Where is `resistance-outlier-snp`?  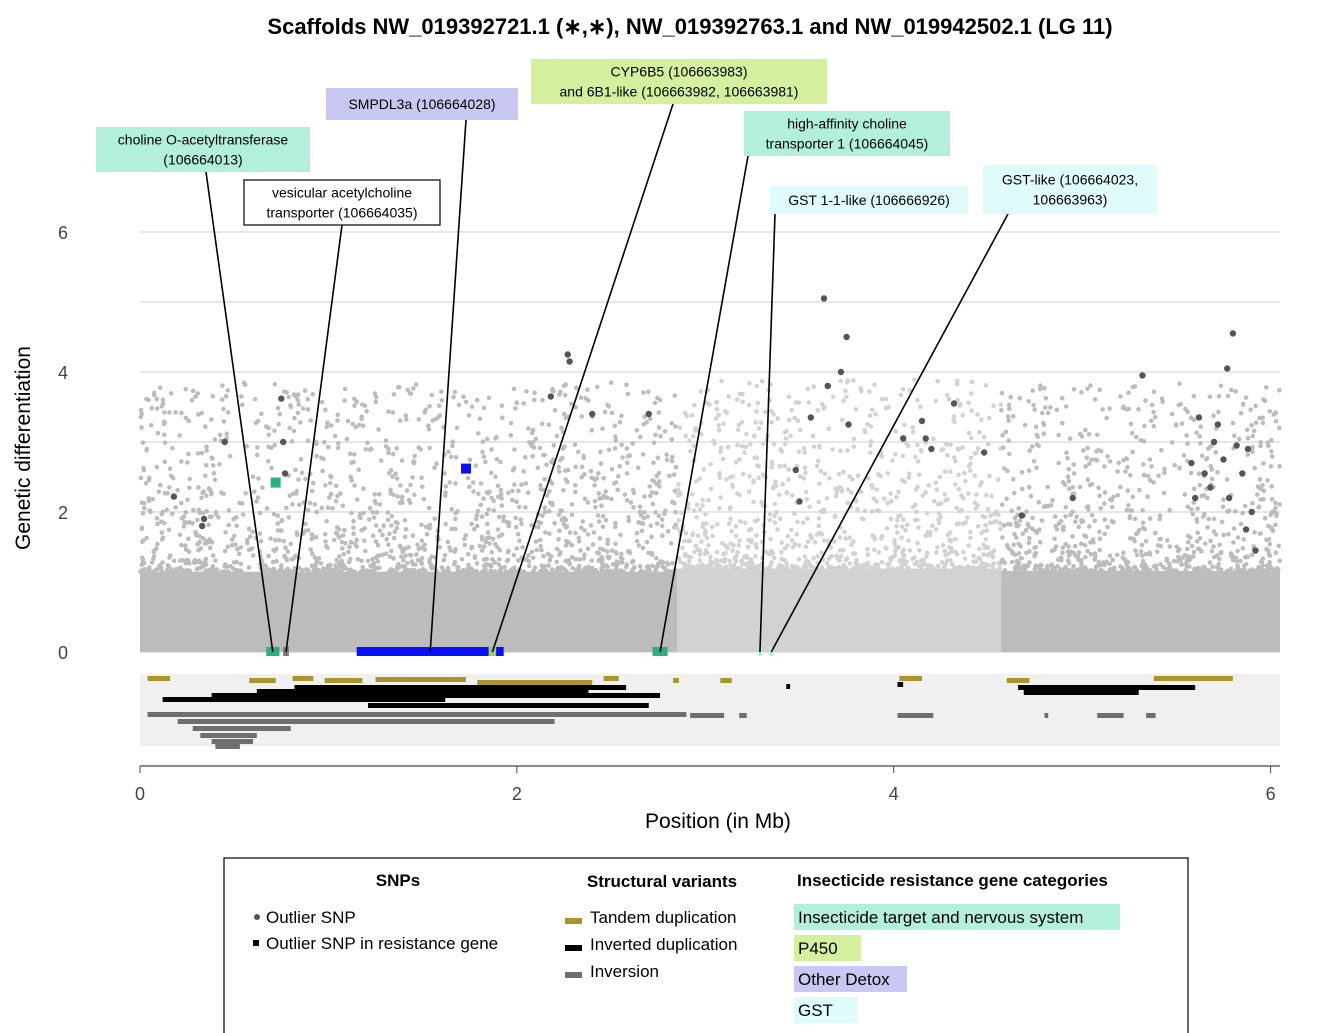
resistance-outlier-snp is located at coordinates (275, 482).